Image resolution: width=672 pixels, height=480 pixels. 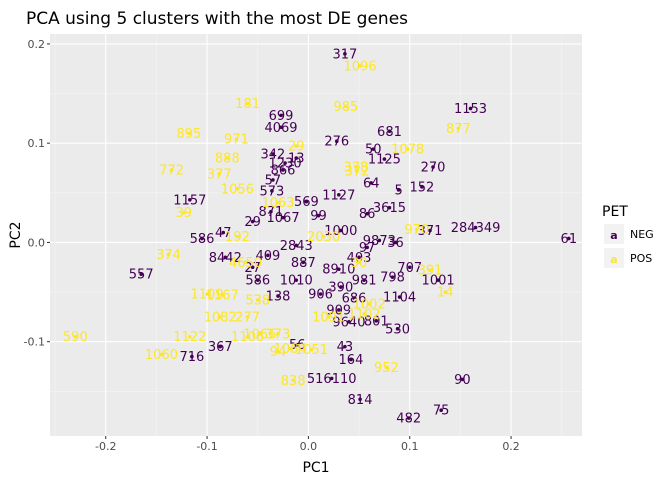 I want to click on y-tick-label: -0.1, so click(x=34, y=342).